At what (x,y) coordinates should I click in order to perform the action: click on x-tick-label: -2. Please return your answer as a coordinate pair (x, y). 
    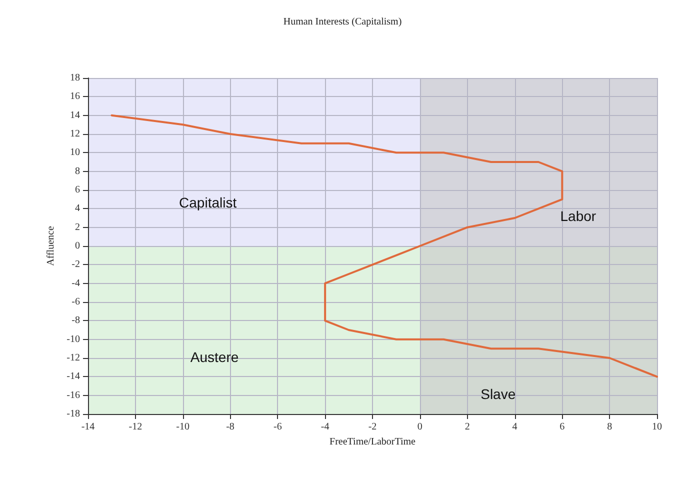
    Looking at the image, I should click on (372, 427).